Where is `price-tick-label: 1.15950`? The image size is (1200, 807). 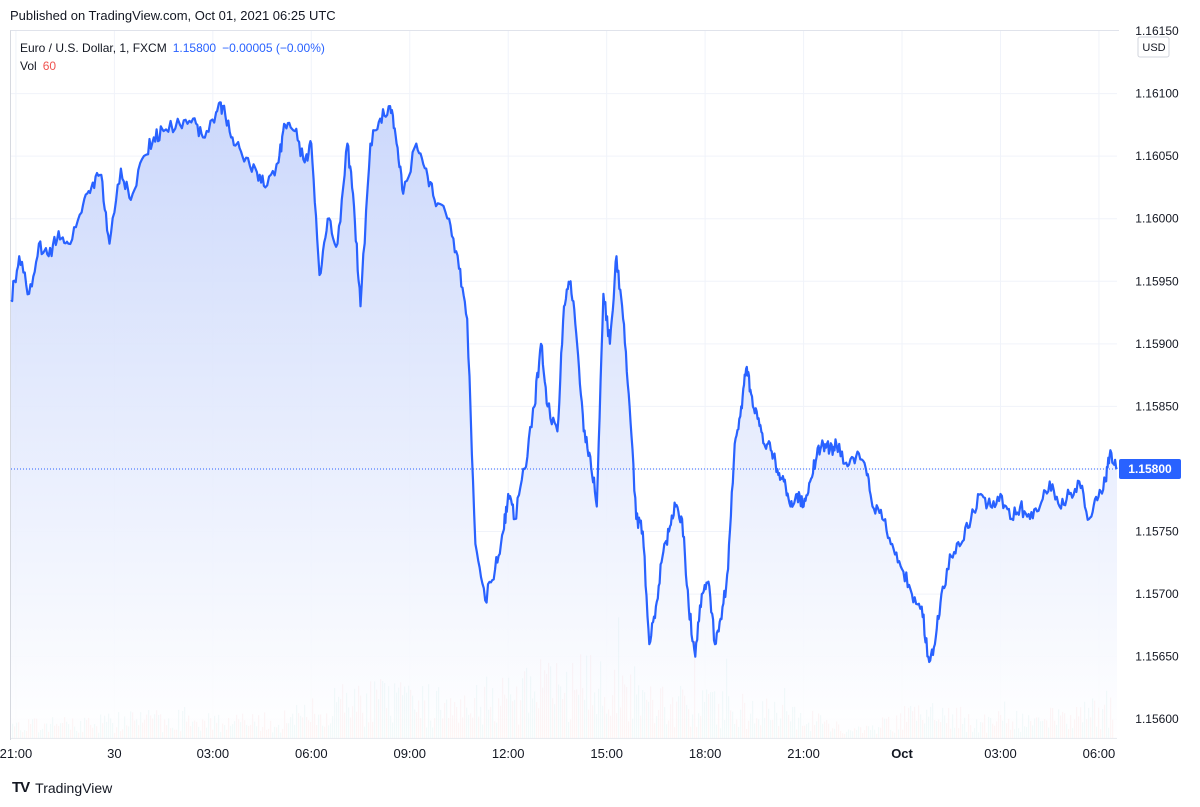
price-tick-label: 1.15950 is located at coordinates (1157, 281).